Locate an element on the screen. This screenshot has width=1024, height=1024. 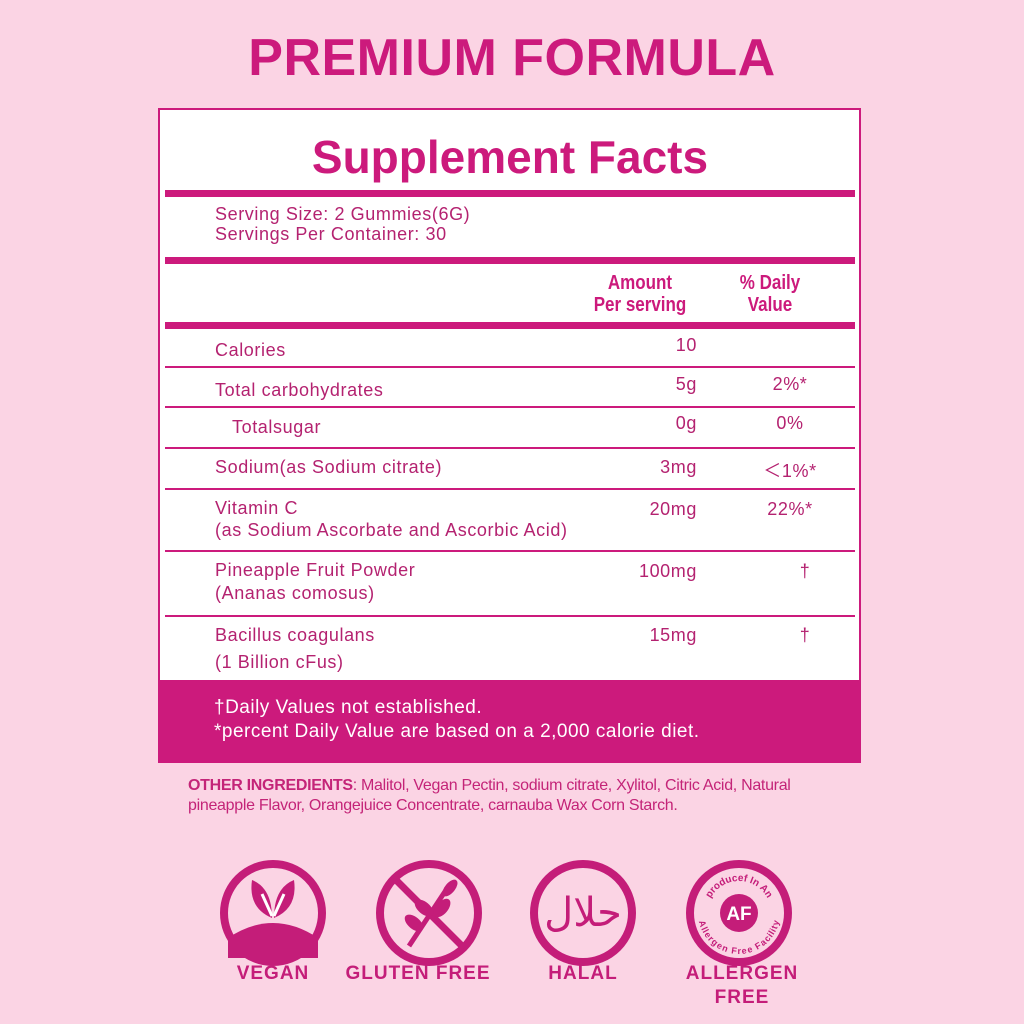
vegan-leaf-icon is located at coordinates (273, 913).